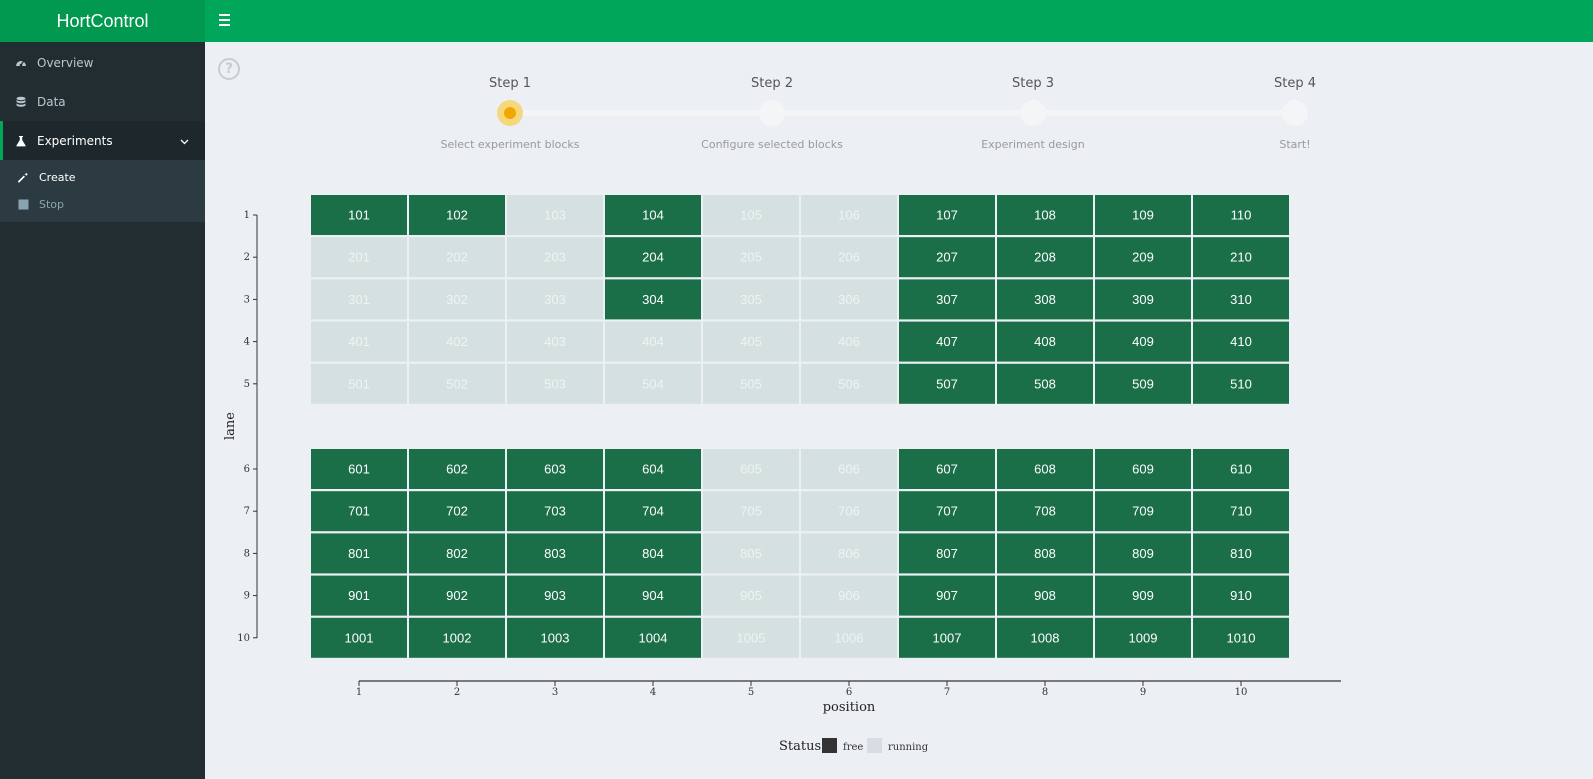 The width and height of the screenshot is (1593, 779). I want to click on sidebar-toggle-icon, so click(224, 20).